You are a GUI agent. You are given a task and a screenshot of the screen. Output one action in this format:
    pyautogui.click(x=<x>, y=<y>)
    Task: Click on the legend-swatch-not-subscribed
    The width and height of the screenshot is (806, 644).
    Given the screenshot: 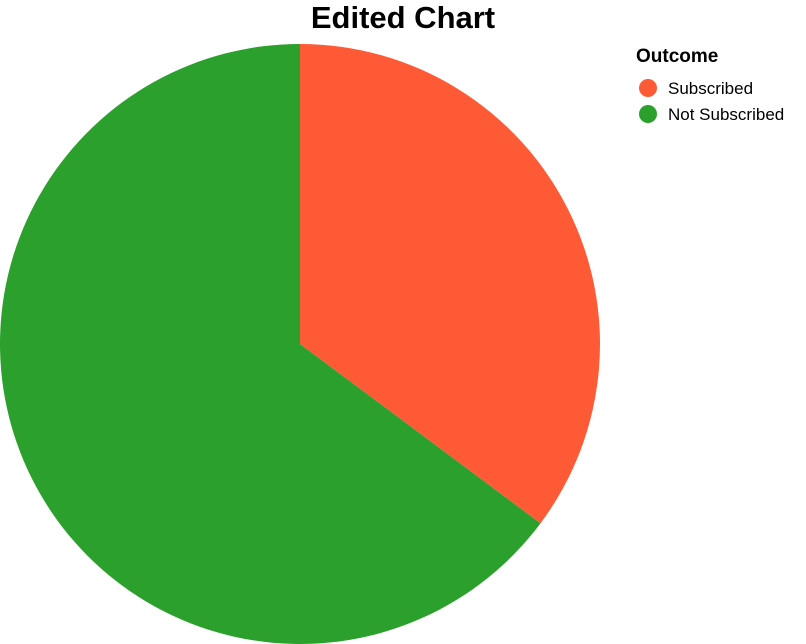 What is the action you would take?
    pyautogui.click(x=648, y=114)
    